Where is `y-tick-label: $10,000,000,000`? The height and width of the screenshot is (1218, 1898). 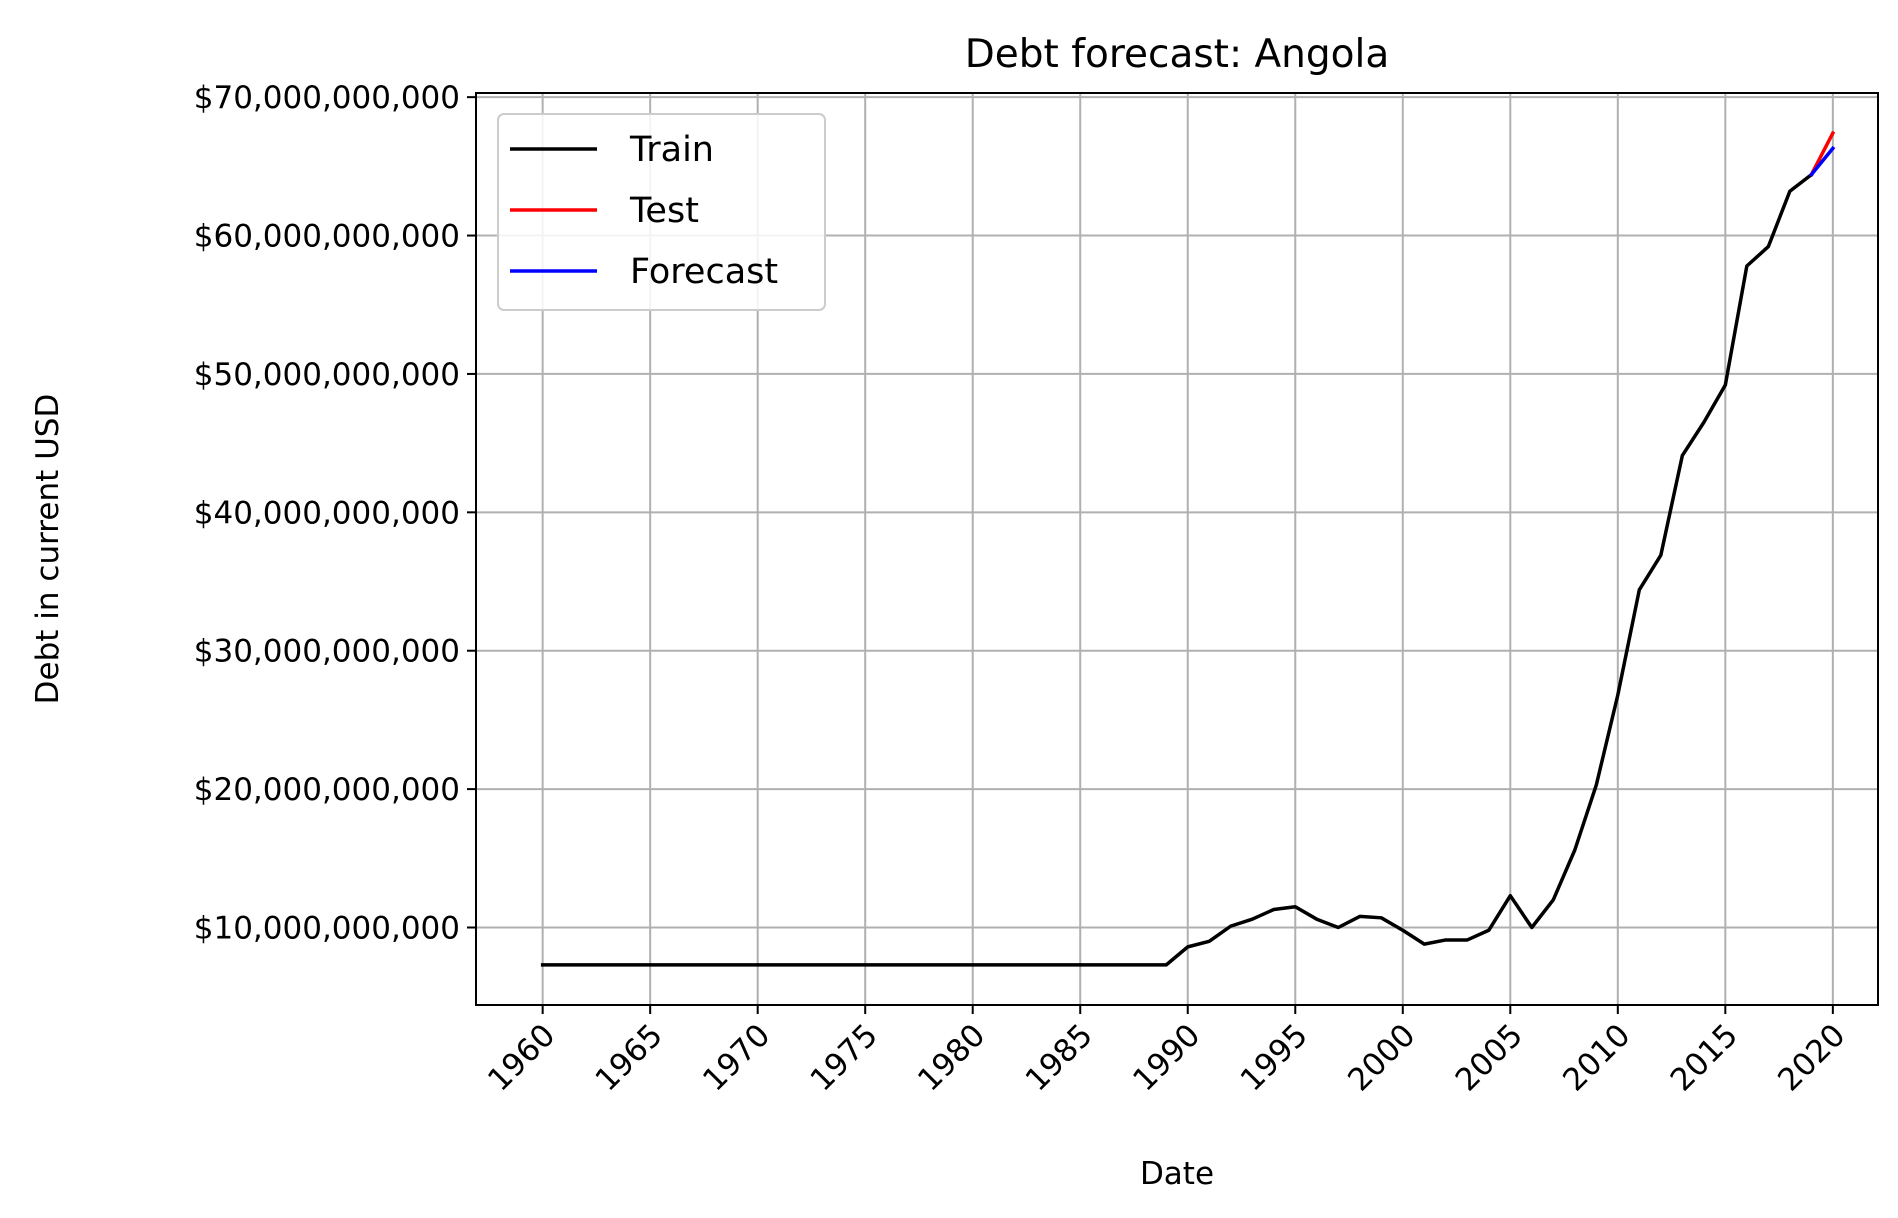 y-tick-label: $10,000,000,000 is located at coordinates (327, 929).